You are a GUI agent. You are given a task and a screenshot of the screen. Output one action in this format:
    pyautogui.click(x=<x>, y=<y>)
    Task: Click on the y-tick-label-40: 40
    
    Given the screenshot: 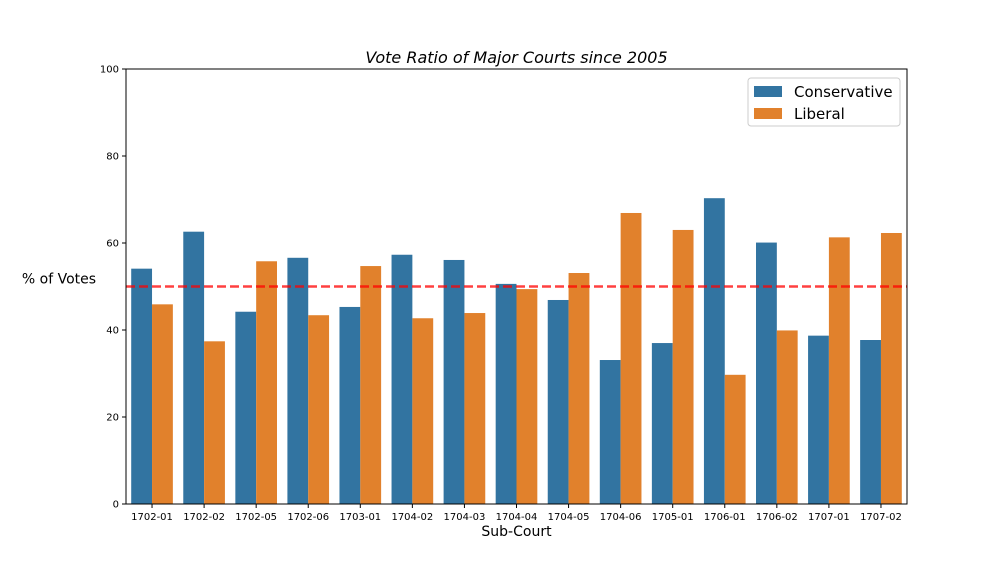 What is the action you would take?
    pyautogui.click(x=112, y=331)
    